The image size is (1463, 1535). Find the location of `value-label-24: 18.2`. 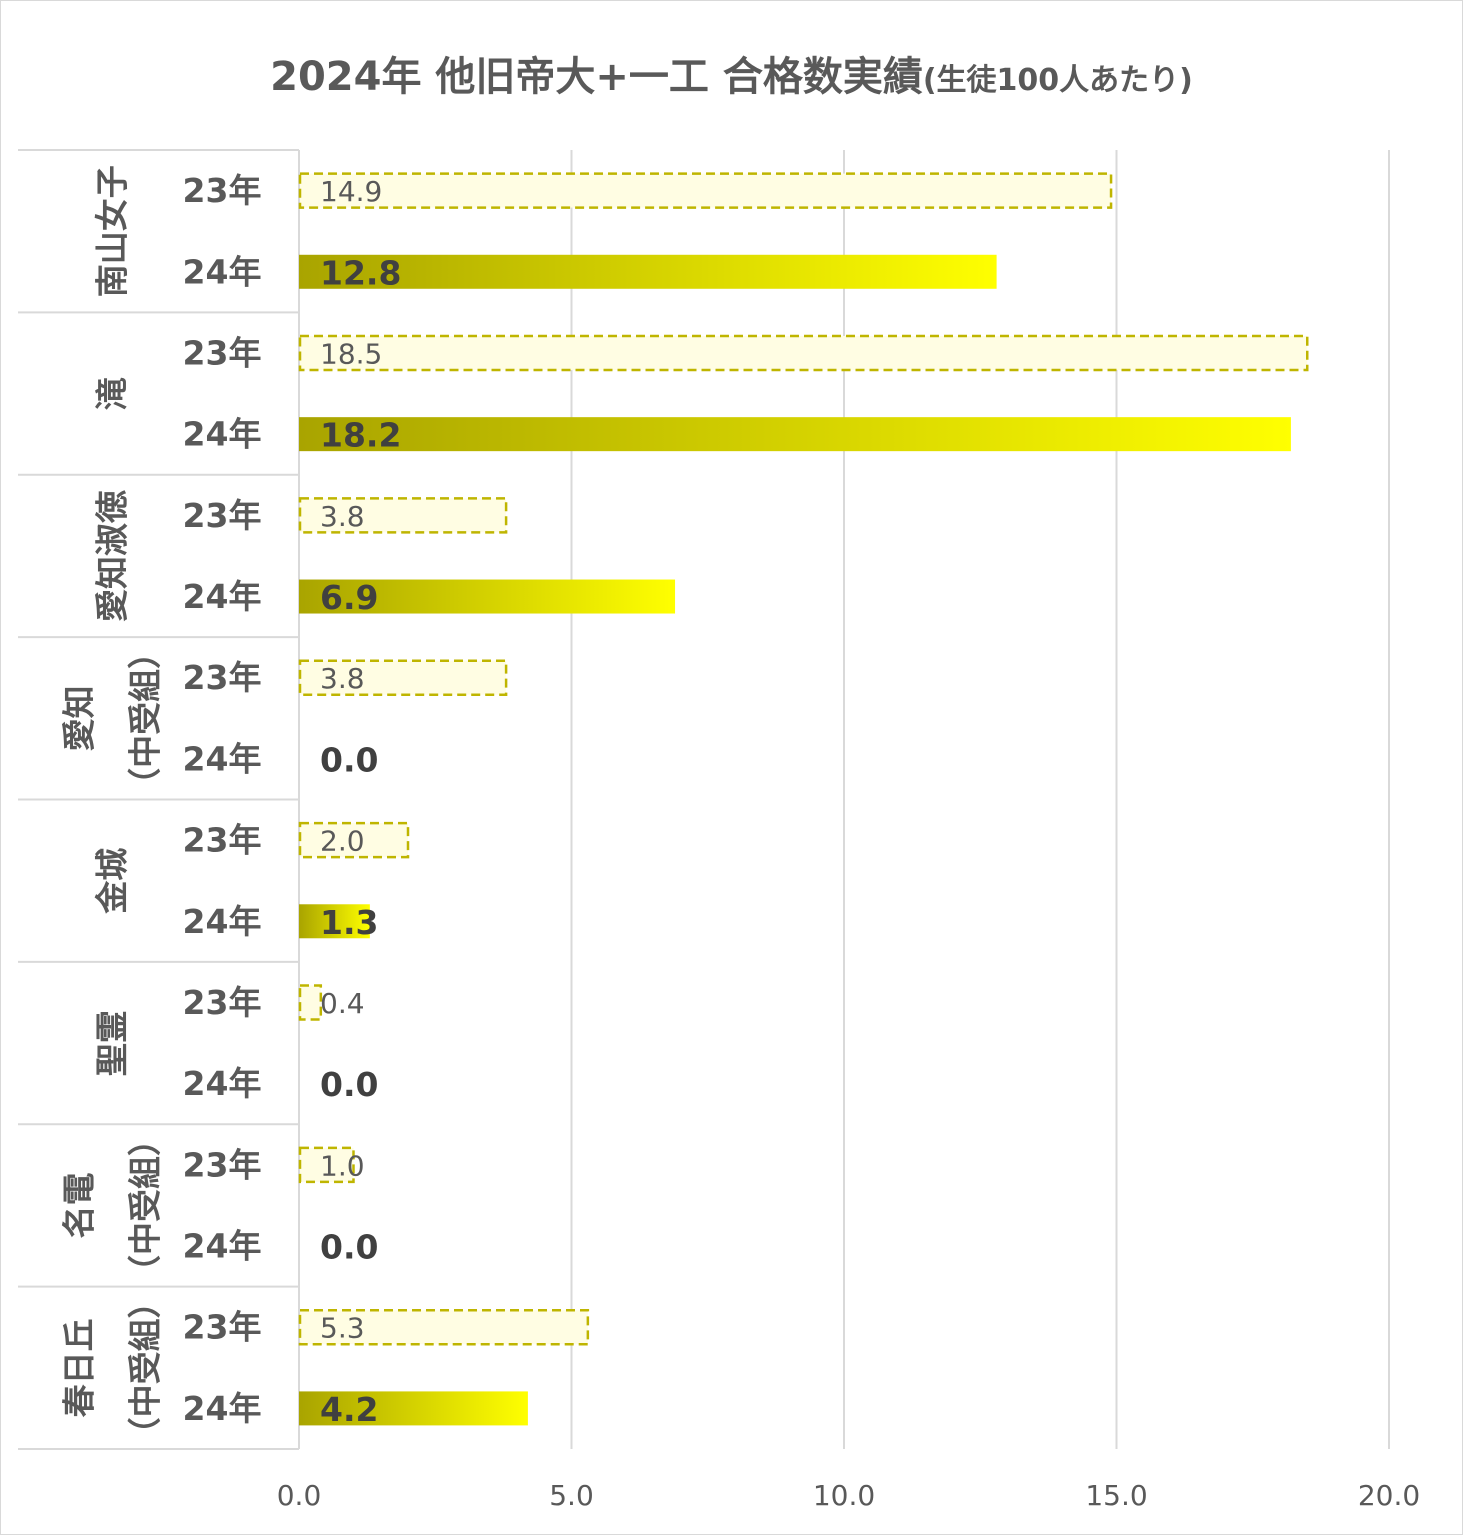

value-label-24: 18.2 is located at coordinates (360, 435).